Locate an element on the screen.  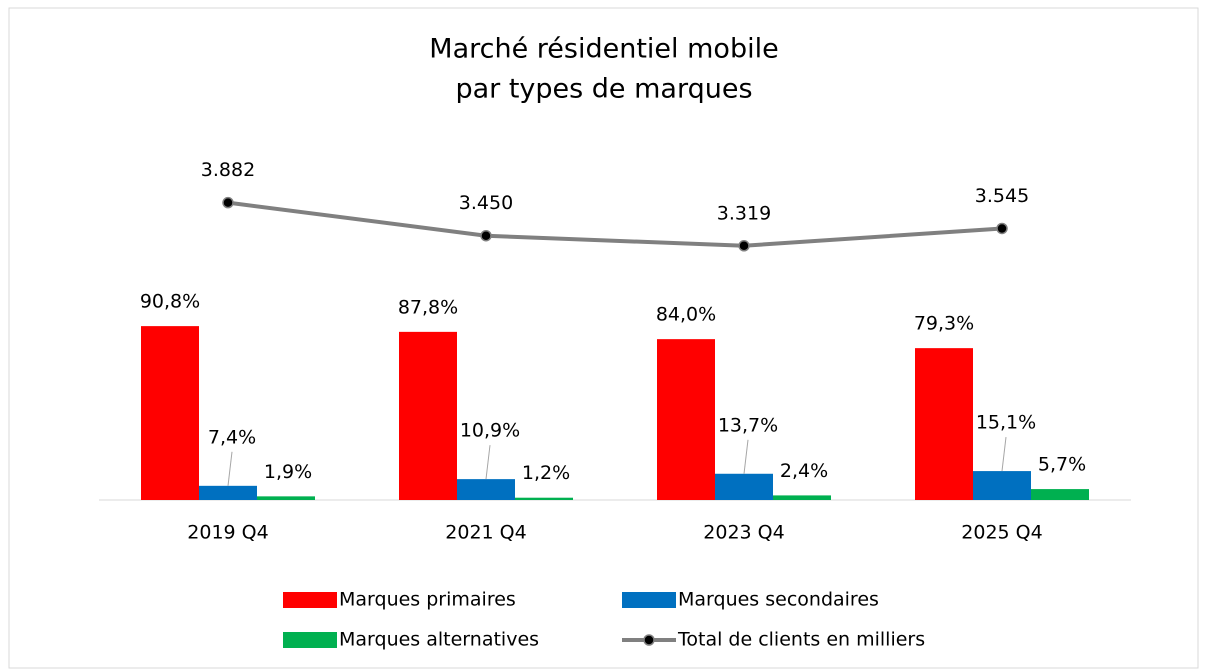
data-label: 3.319 is located at coordinates (744, 213).